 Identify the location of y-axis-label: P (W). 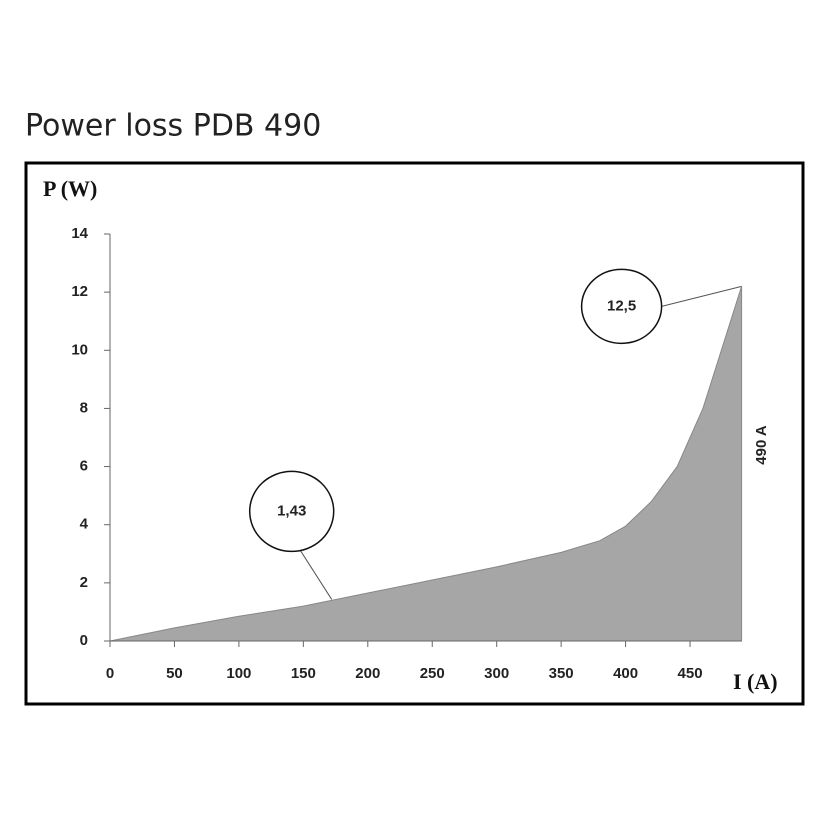
(70, 188).